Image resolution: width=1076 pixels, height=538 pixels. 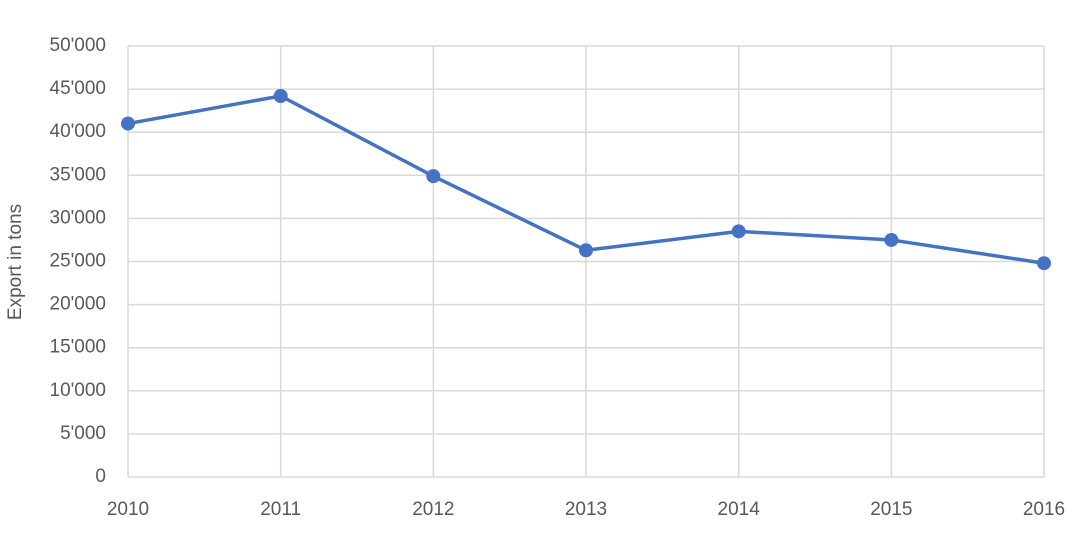 I want to click on y-tick-label: 25'000, so click(x=78, y=261).